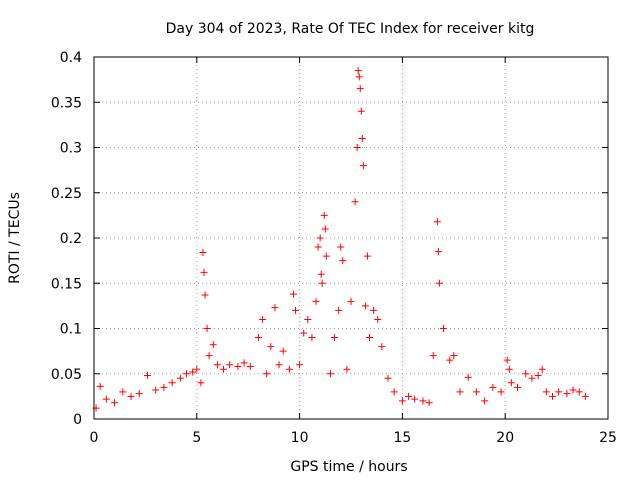  What do you see at coordinates (196, 438) in the screenshot?
I see `x-tick-label: 5` at bounding box center [196, 438].